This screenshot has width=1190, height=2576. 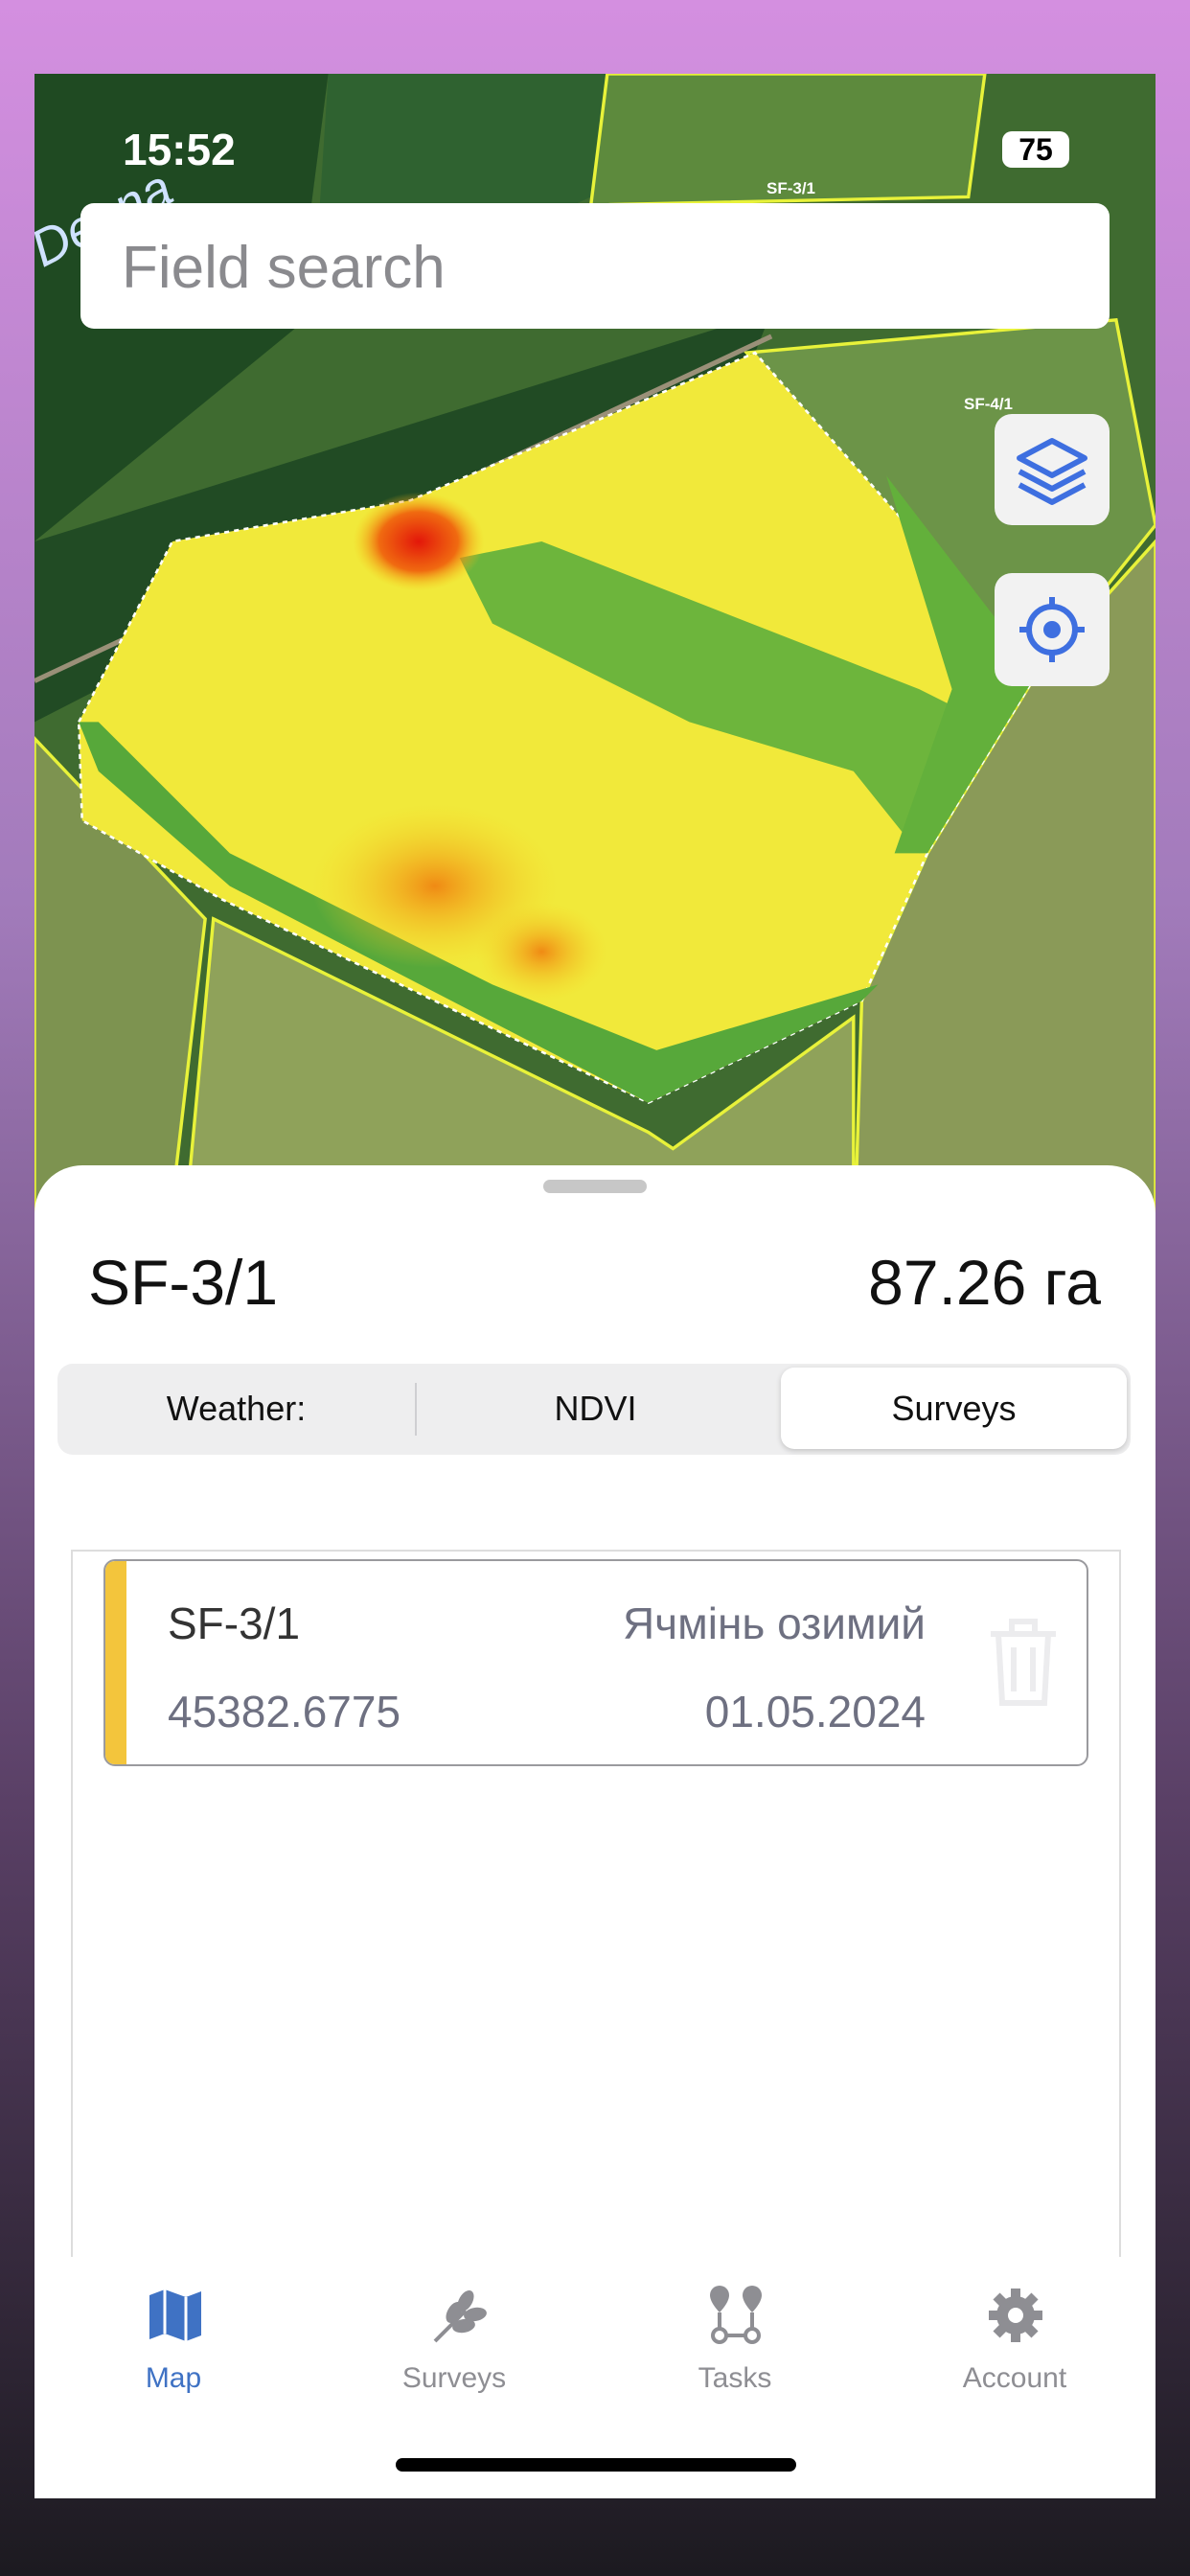 What do you see at coordinates (1036, 149) in the screenshot?
I see `battery: 75` at bounding box center [1036, 149].